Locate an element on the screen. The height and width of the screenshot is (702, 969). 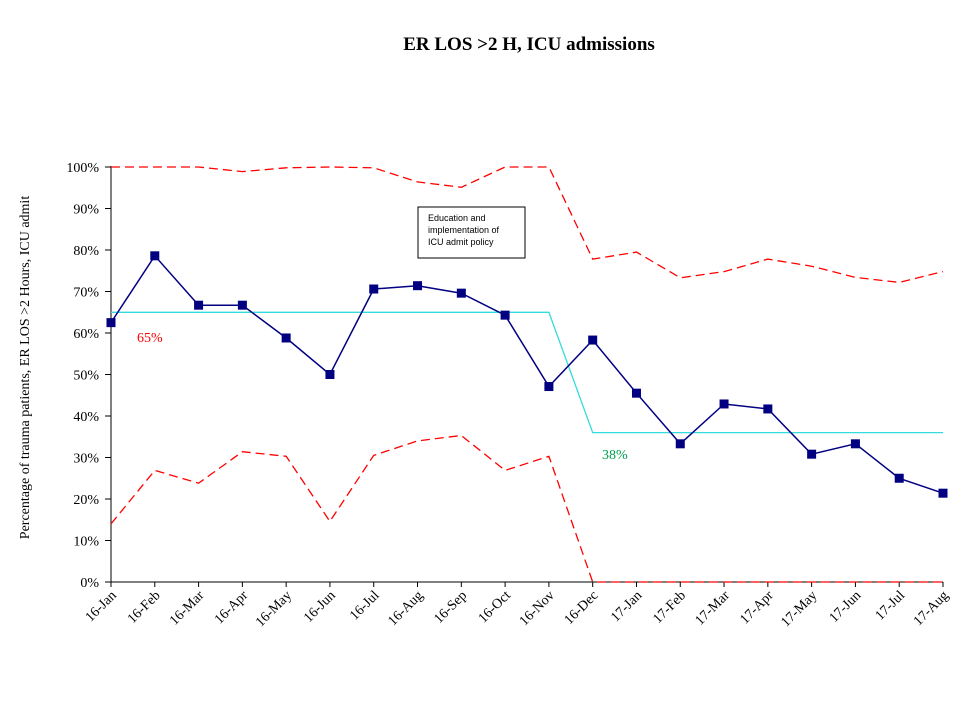
x-tick-label: 16-Dec is located at coordinates (582, 608).